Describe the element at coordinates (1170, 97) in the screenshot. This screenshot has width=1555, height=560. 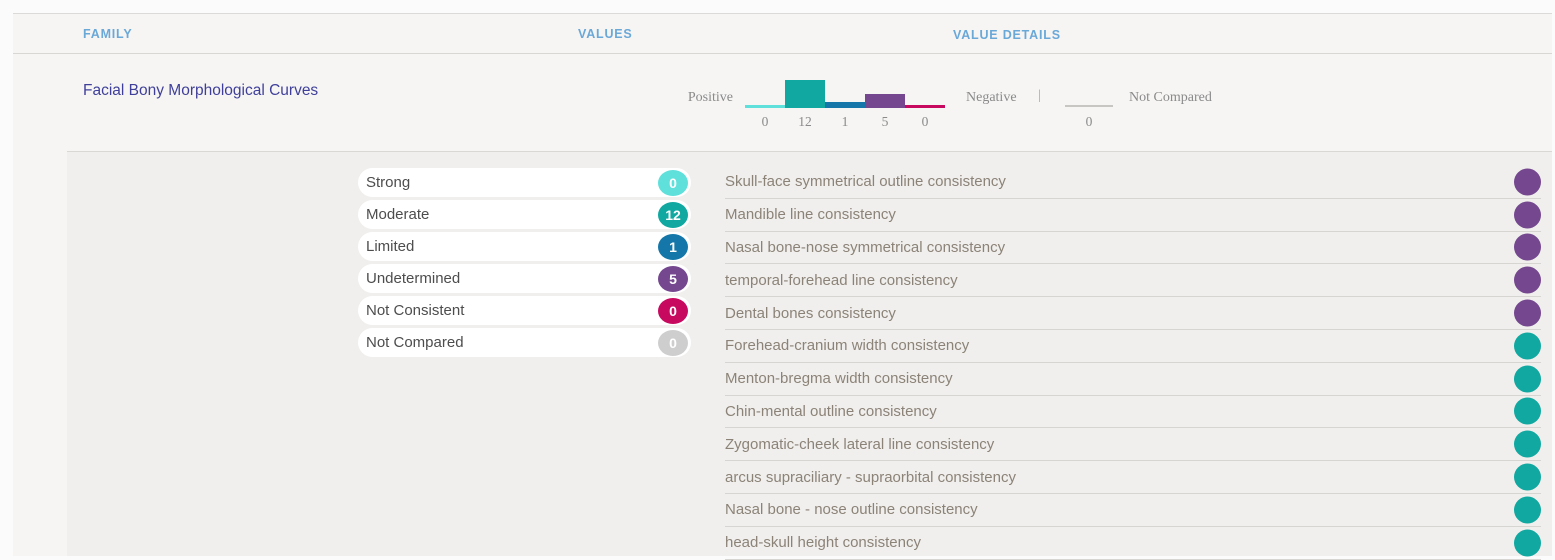
I see `not-compared-label: Not Compared` at that location.